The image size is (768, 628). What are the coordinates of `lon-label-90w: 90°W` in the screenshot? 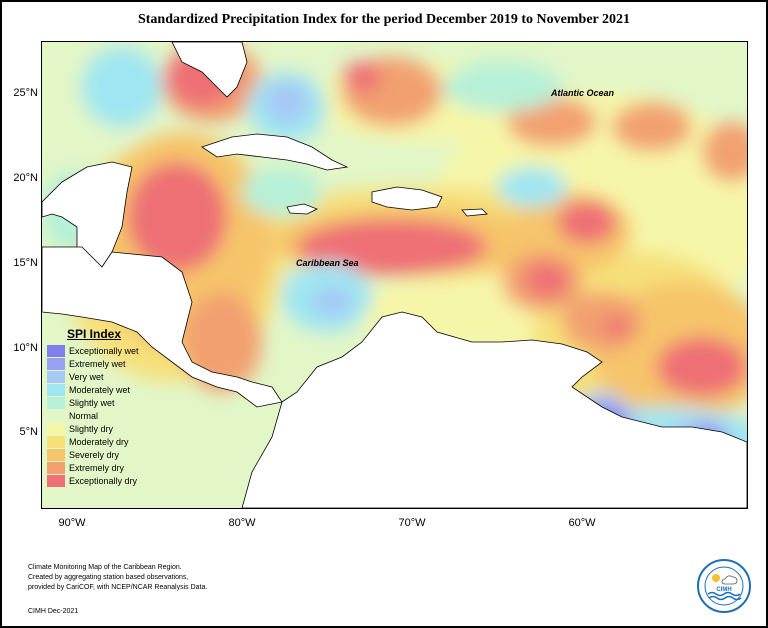 It's located at (72, 523).